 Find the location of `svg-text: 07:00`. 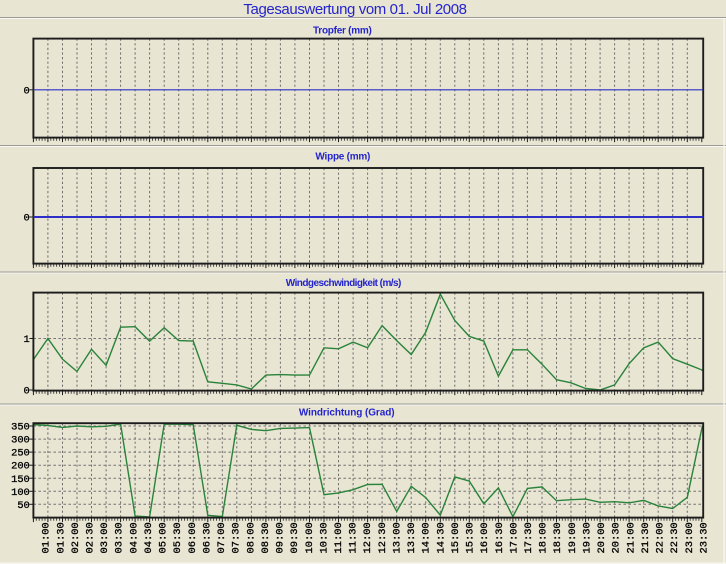

svg-text: 07:00 is located at coordinates (222, 537).